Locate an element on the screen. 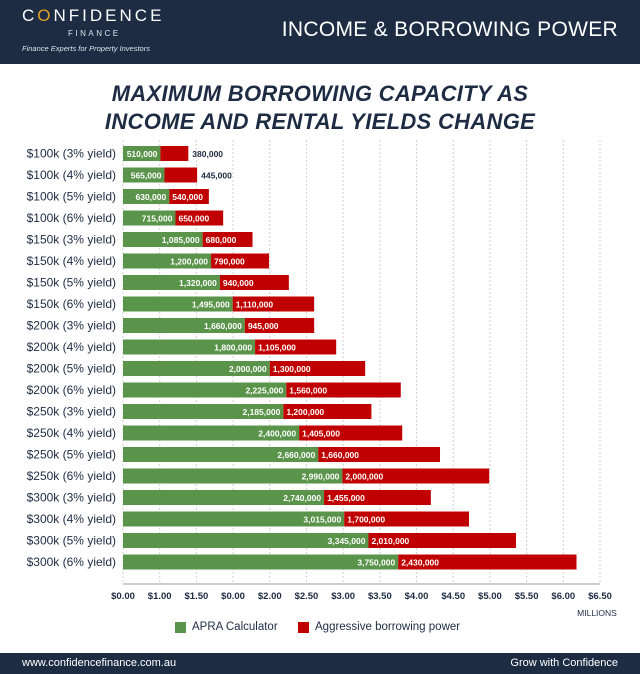  logo-subtitle: FINANCE is located at coordinates (94, 33).